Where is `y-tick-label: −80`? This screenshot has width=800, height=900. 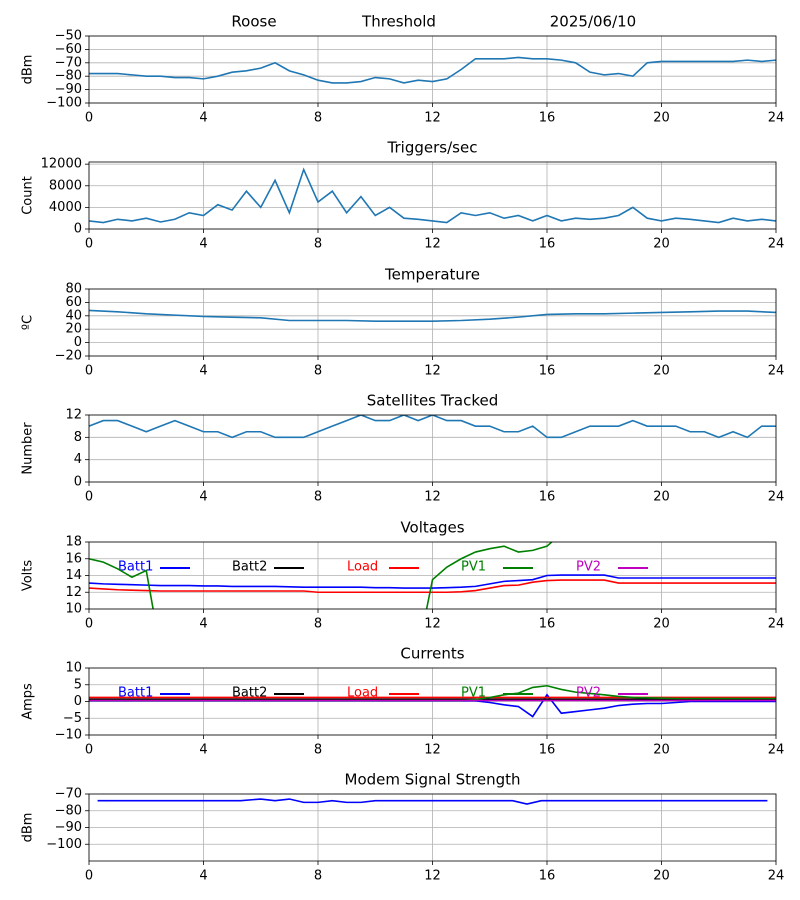 y-tick-label: −80 is located at coordinates (68, 76).